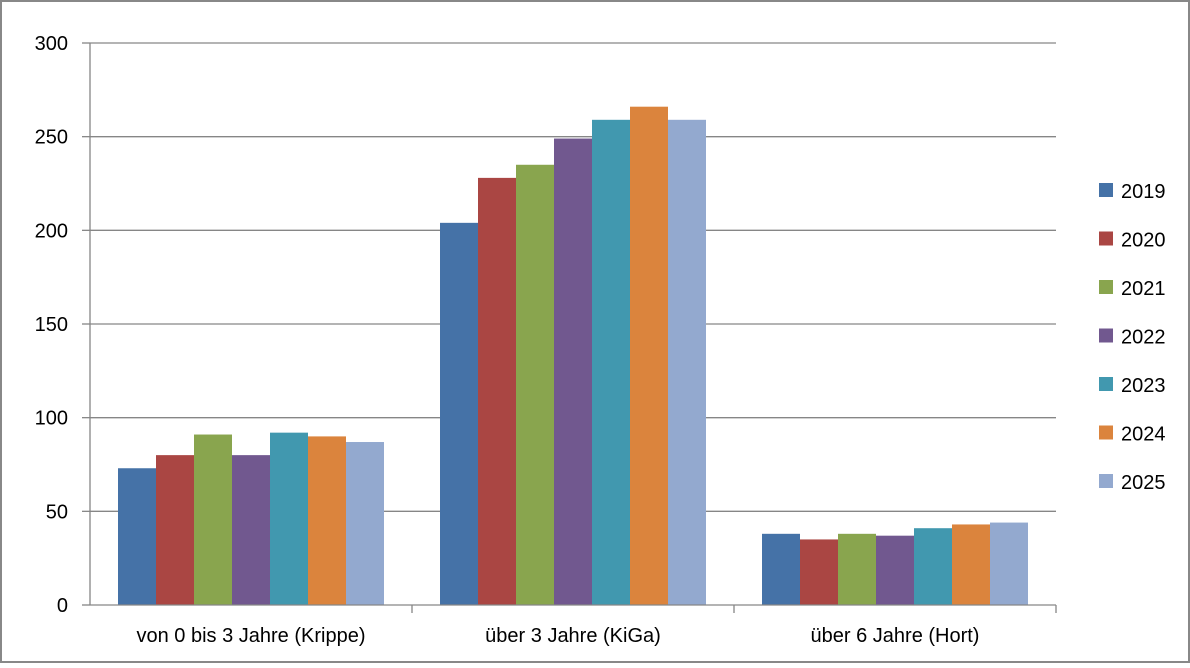 Image resolution: width=1190 pixels, height=668 pixels. Describe the element at coordinates (250, 636) in the screenshot. I see `x-tick-label: von 0 bis 3 Jahre (Krippe)` at that location.